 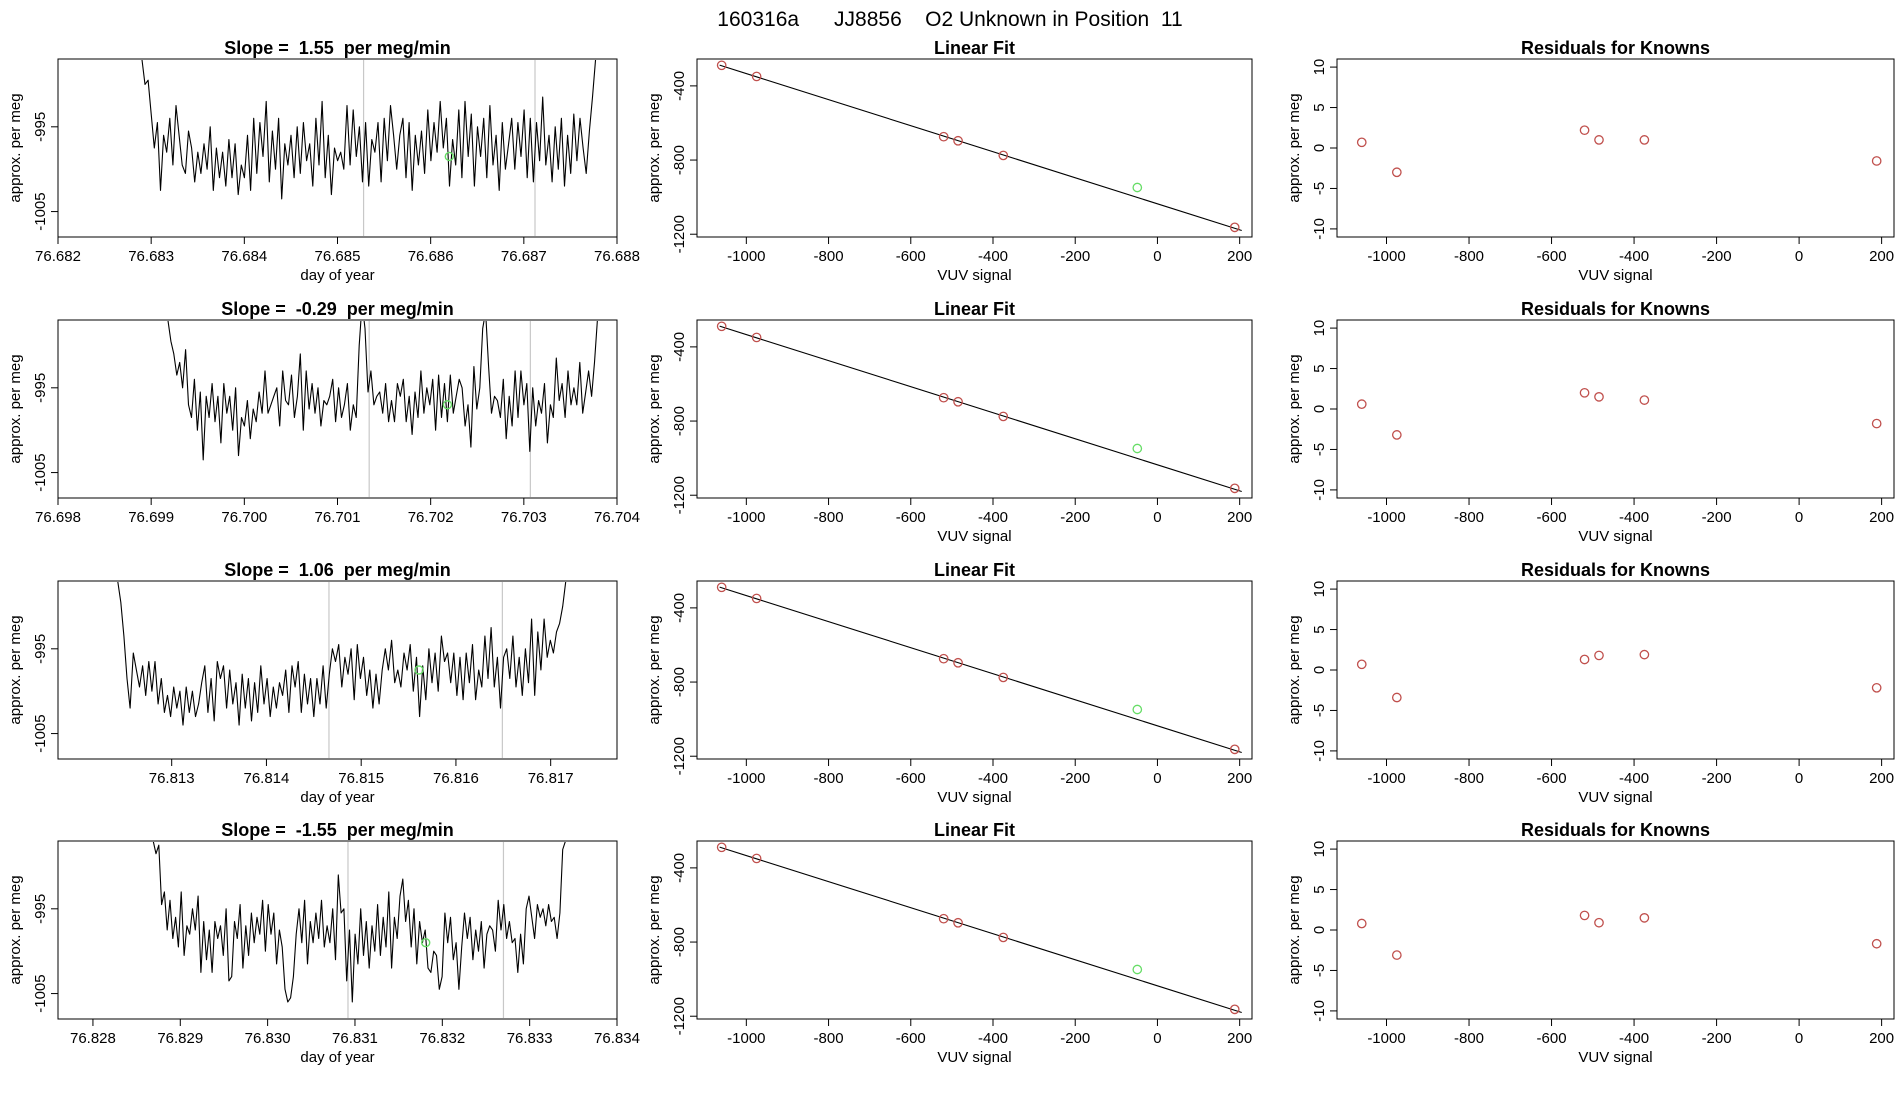 I want to click on x-tick-label: 76.815, so click(x=361, y=778).